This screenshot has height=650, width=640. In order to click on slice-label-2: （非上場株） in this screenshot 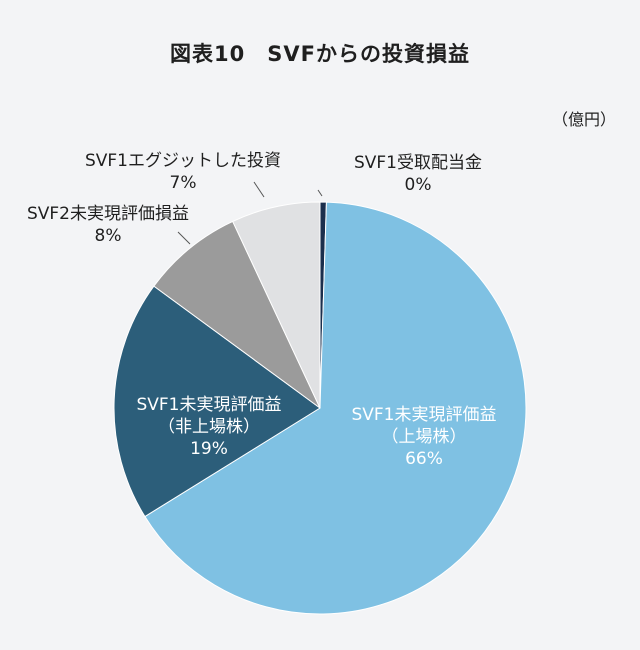, I will do `click(209, 427)`.